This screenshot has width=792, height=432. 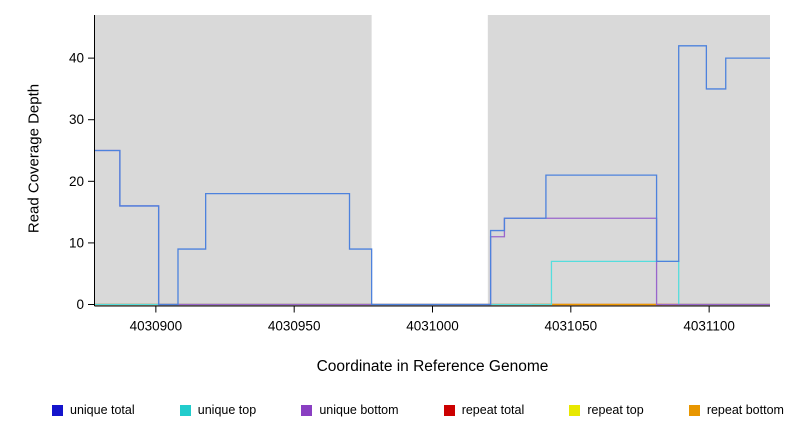 I want to click on x-tick-label: 4030950, so click(x=294, y=326).